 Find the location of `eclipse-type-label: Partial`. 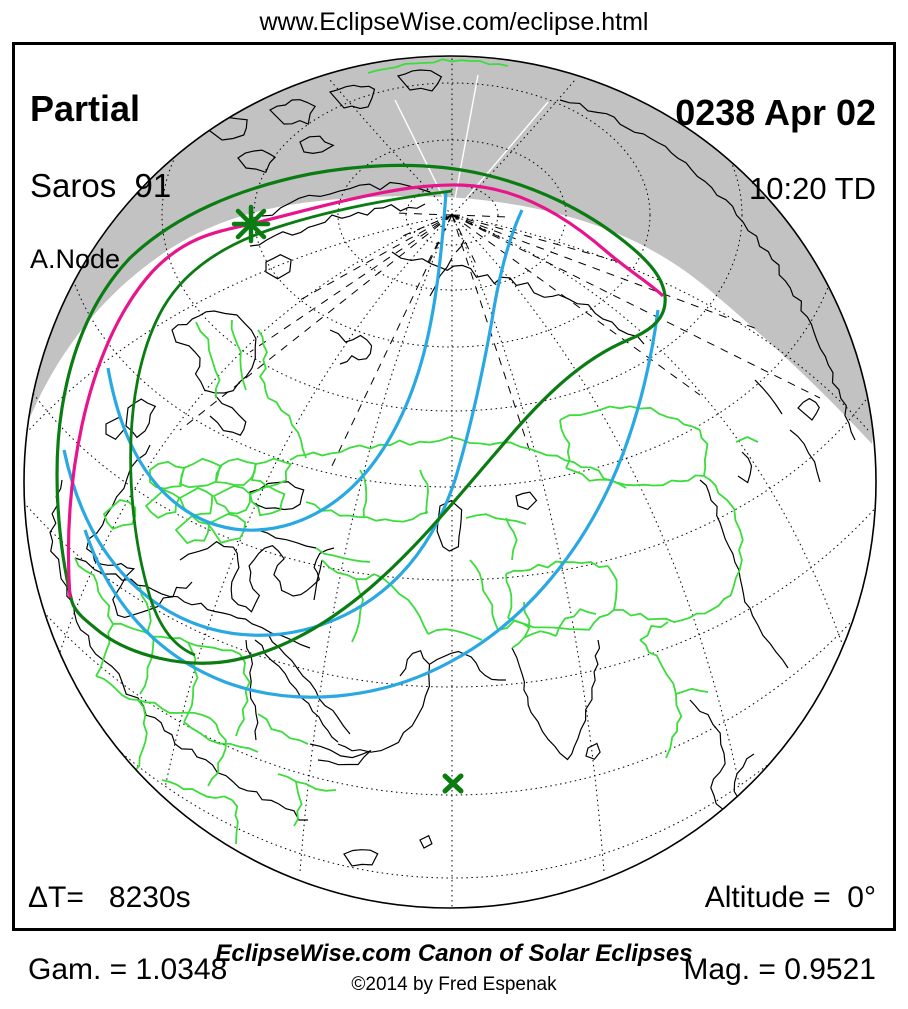

eclipse-type-label: Partial is located at coordinates (85, 108).